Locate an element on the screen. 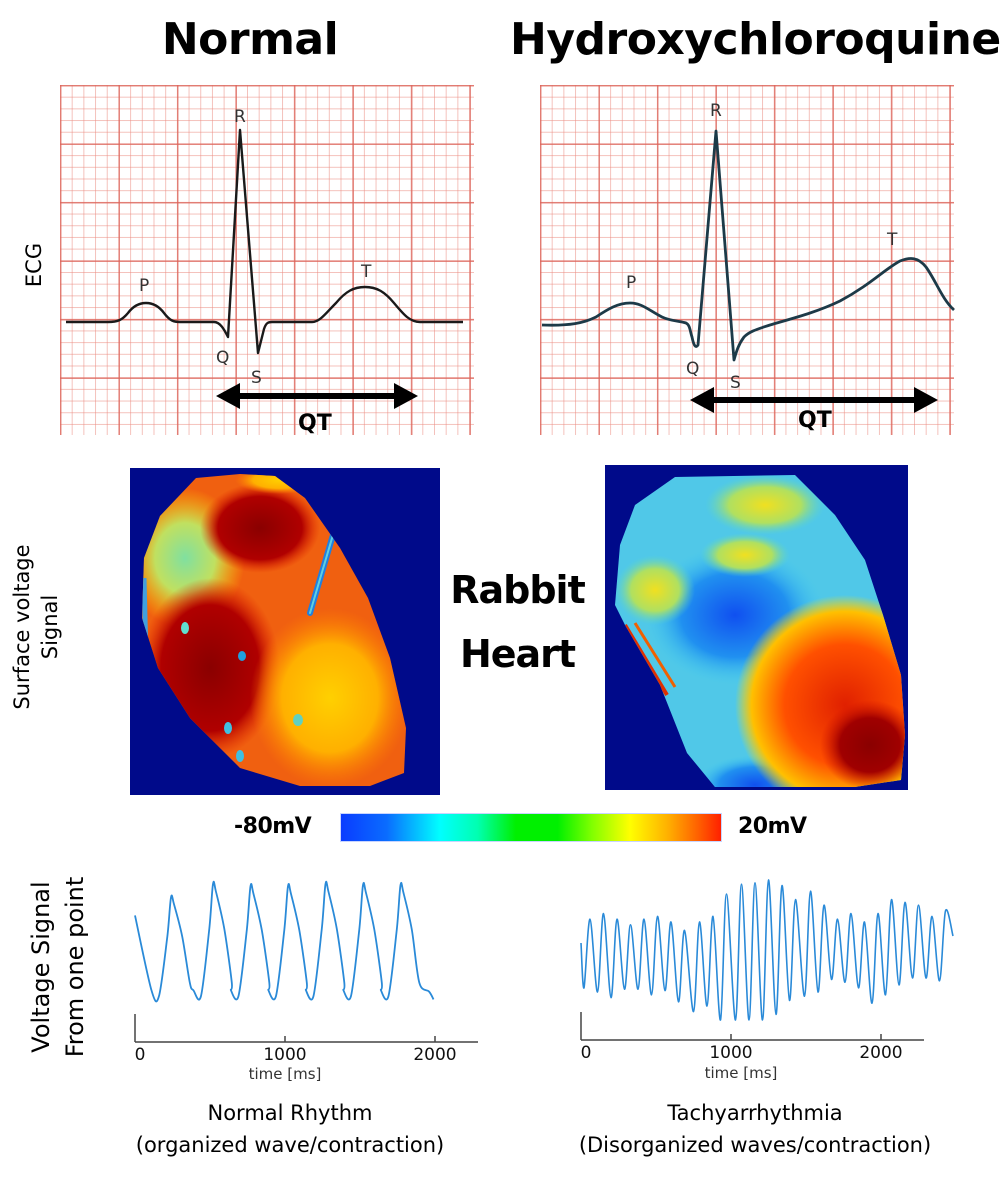 This screenshot has height=1191, width=1000. ecg-trace-normal is located at coordinates (264, 241).